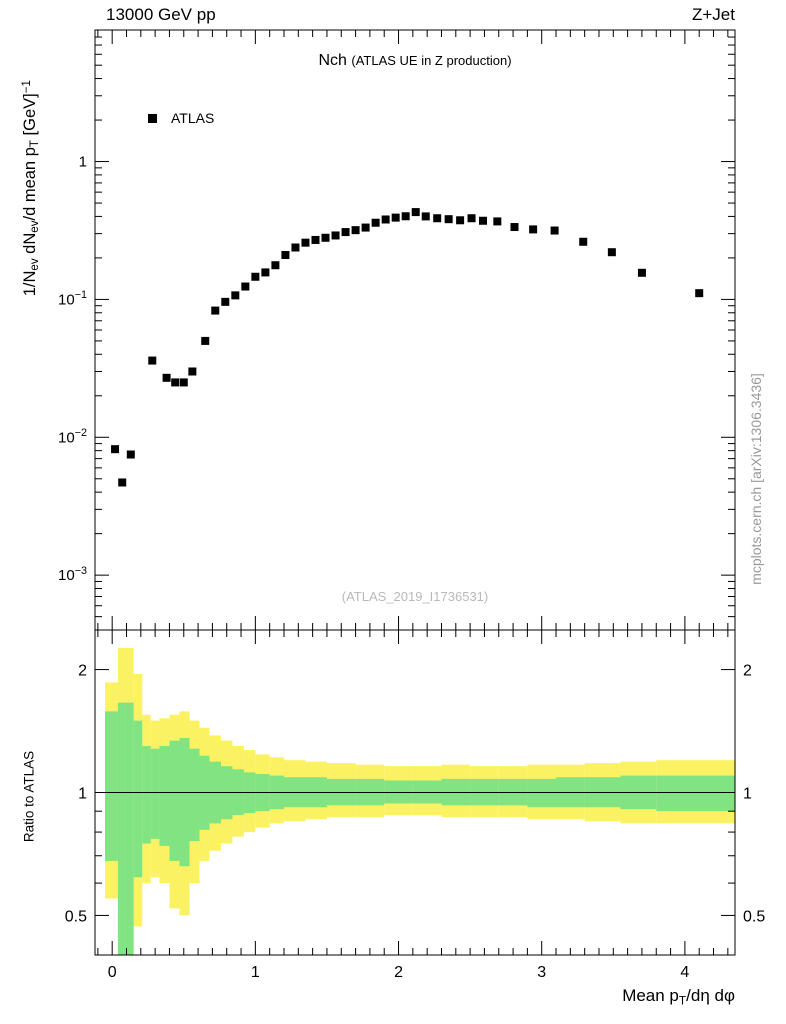 This screenshot has width=786, height=1024. Describe the element at coordinates (31, 188) in the screenshot. I see `y-axis-label: 1/Nev dNev/d mean pT [GeV]−1` at that location.